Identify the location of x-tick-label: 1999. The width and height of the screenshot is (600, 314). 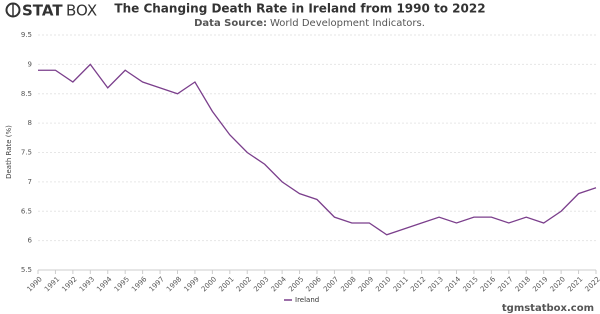
(192, 284).